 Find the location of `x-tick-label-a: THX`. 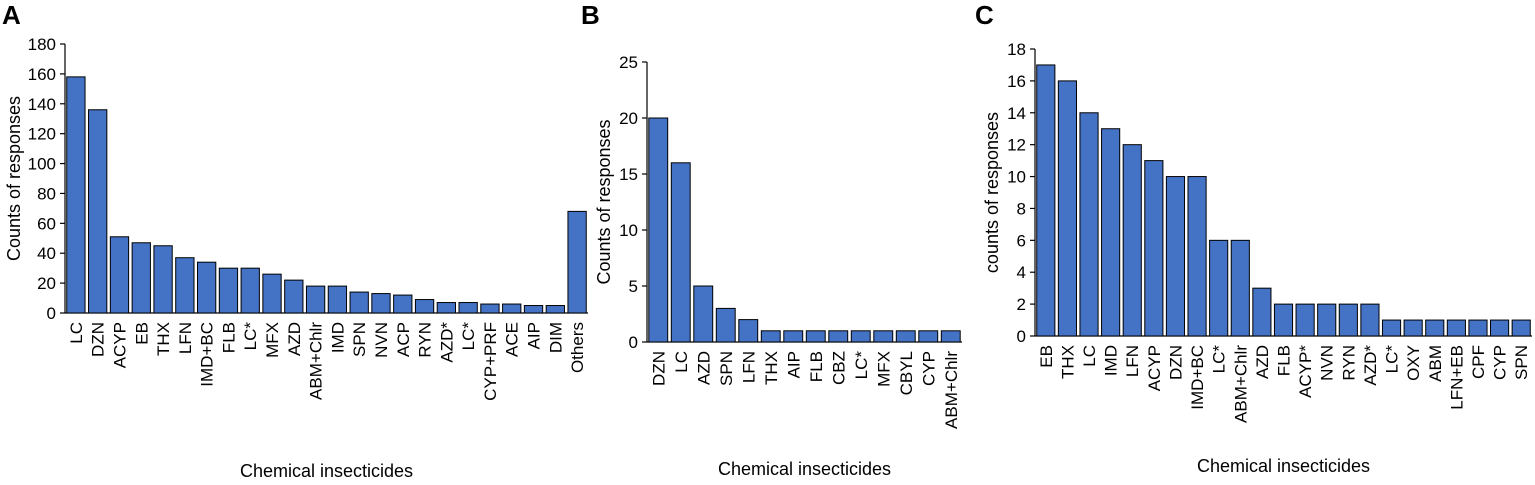

x-tick-label-a: THX is located at coordinates (163, 339).